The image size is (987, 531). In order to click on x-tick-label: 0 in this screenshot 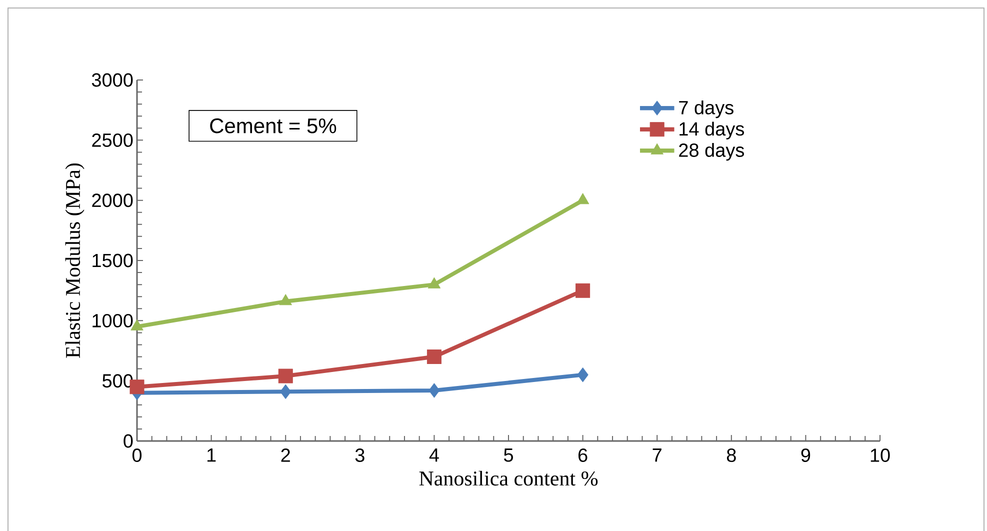, I will do `click(137, 455)`.